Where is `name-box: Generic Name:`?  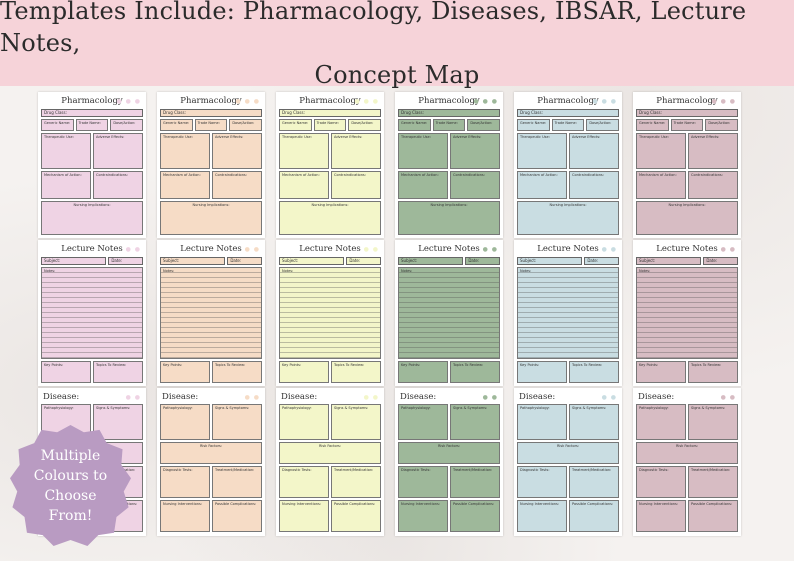
name-box: Generic Name: is located at coordinates (652, 125).